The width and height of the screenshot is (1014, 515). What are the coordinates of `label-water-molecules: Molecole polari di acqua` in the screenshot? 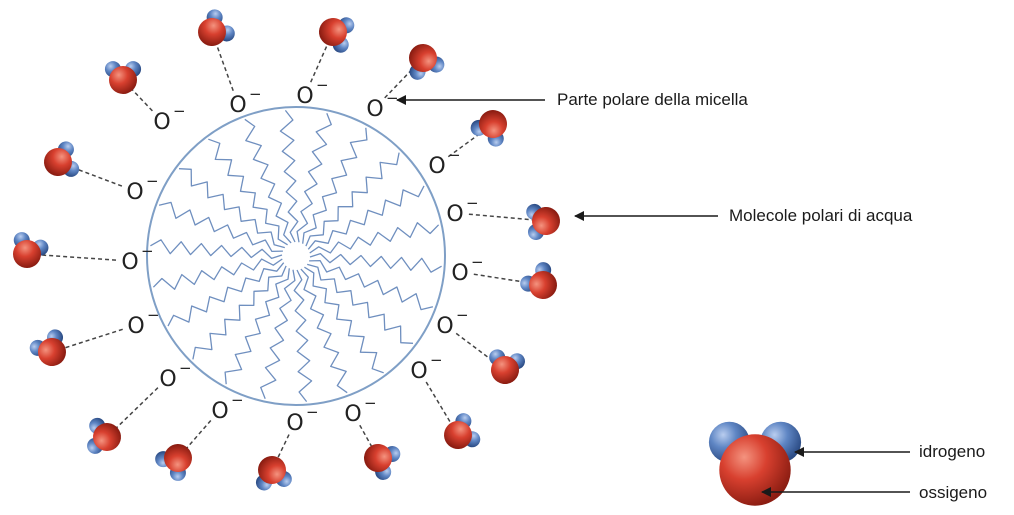 It's located at (821, 215).